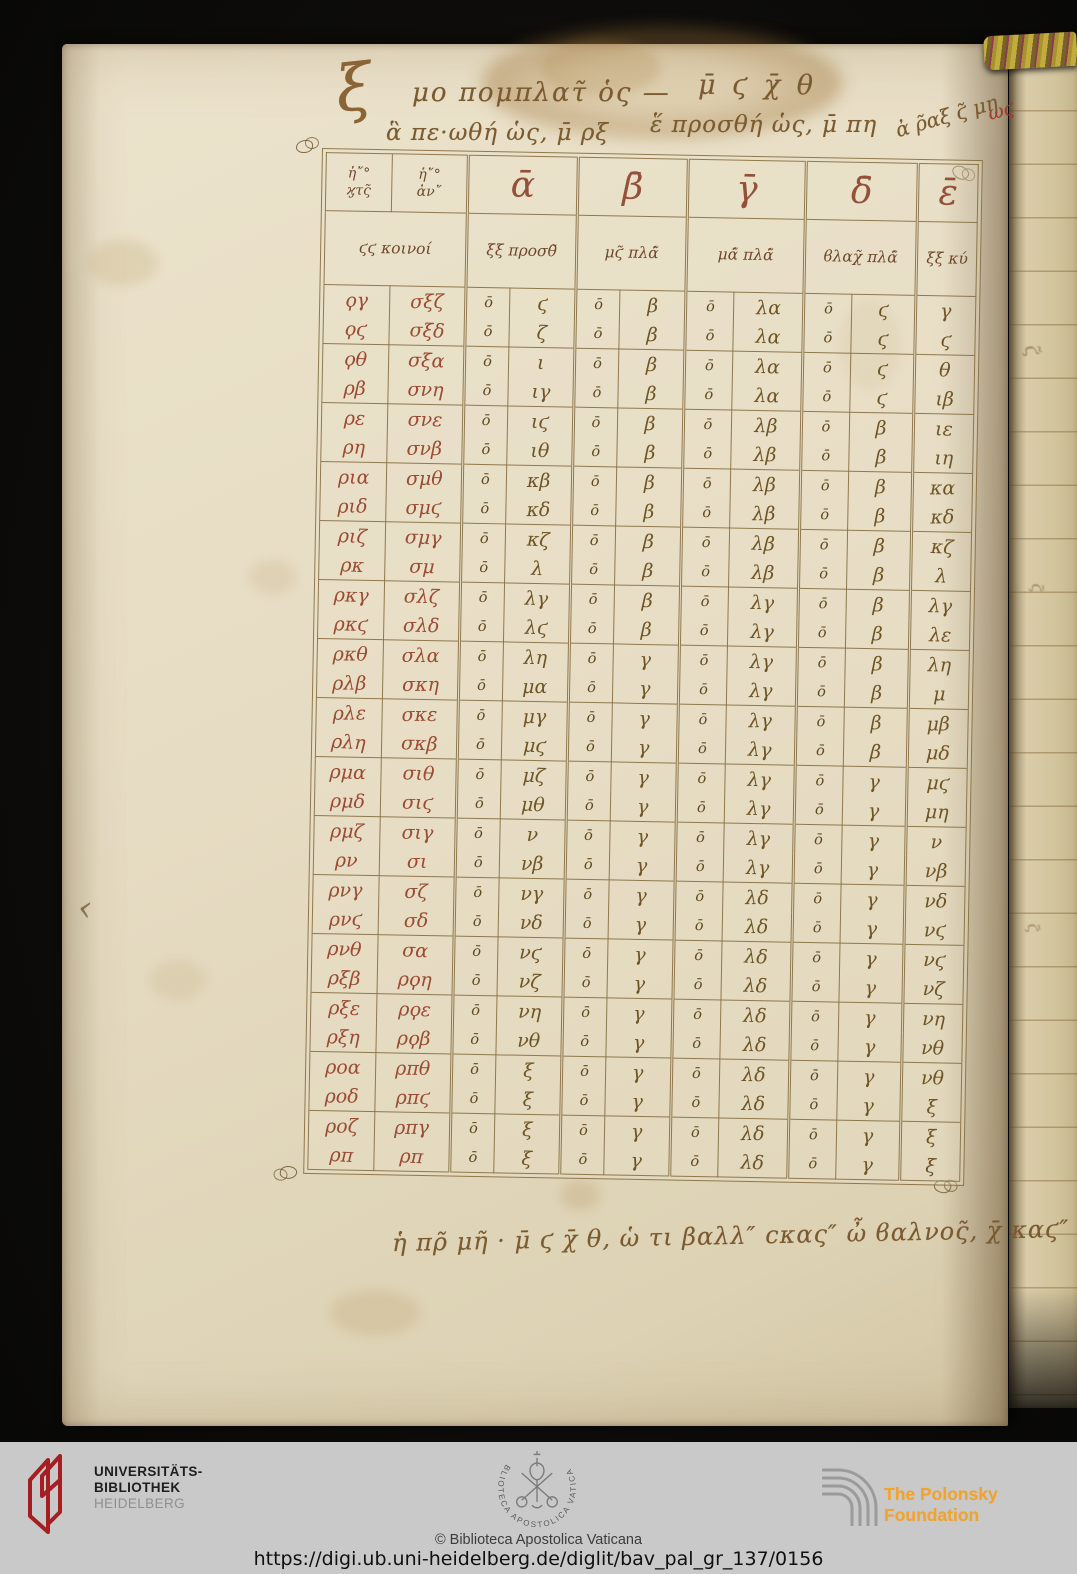 The width and height of the screenshot is (1077, 1574). I want to click on cell-value: κα, so click(943, 487).